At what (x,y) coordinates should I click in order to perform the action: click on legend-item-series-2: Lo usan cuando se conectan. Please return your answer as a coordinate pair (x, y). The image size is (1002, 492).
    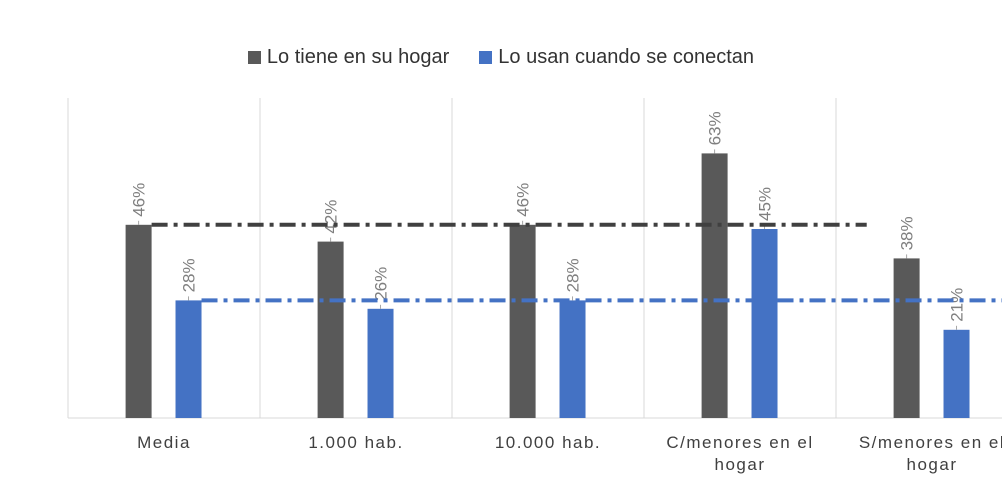
    Looking at the image, I should click on (616, 57).